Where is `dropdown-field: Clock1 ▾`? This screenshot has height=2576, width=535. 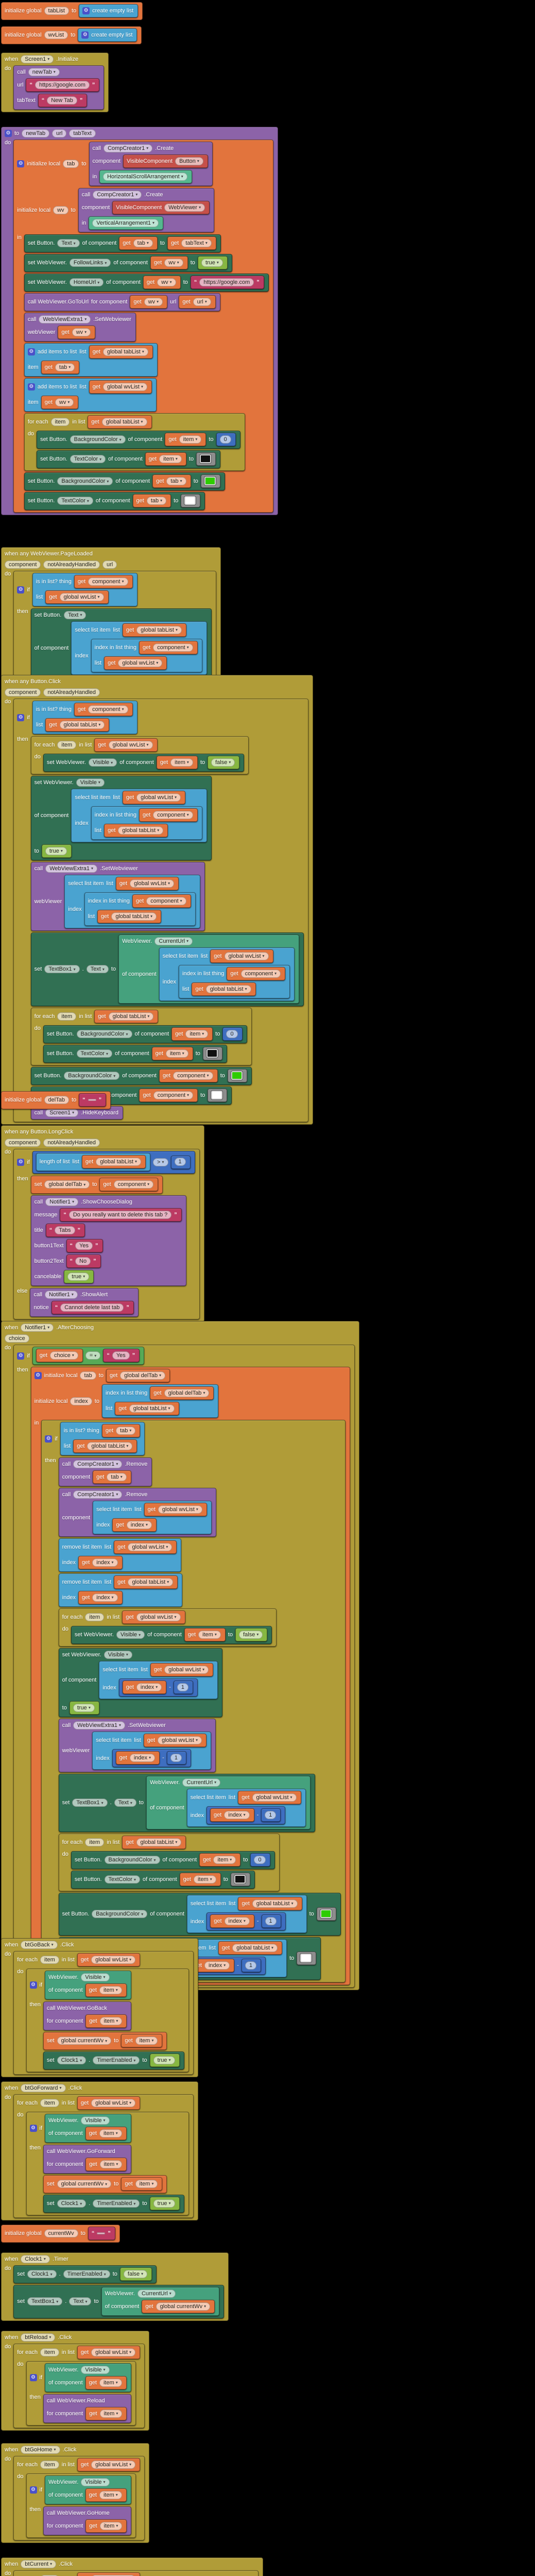 dropdown-field: Clock1 ▾ is located at coordinates (72, 2060).